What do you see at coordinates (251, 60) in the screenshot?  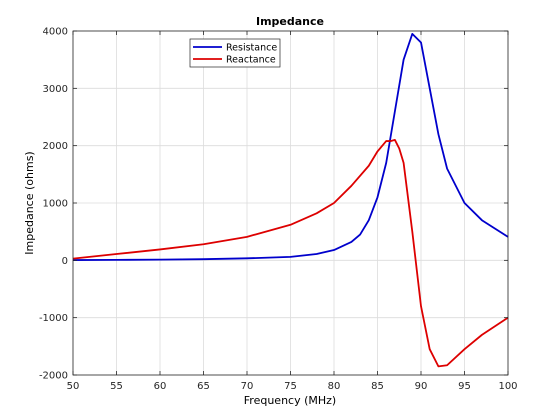 I see `legend-label-reactance: Reactance` at bounding box center [251, 60].